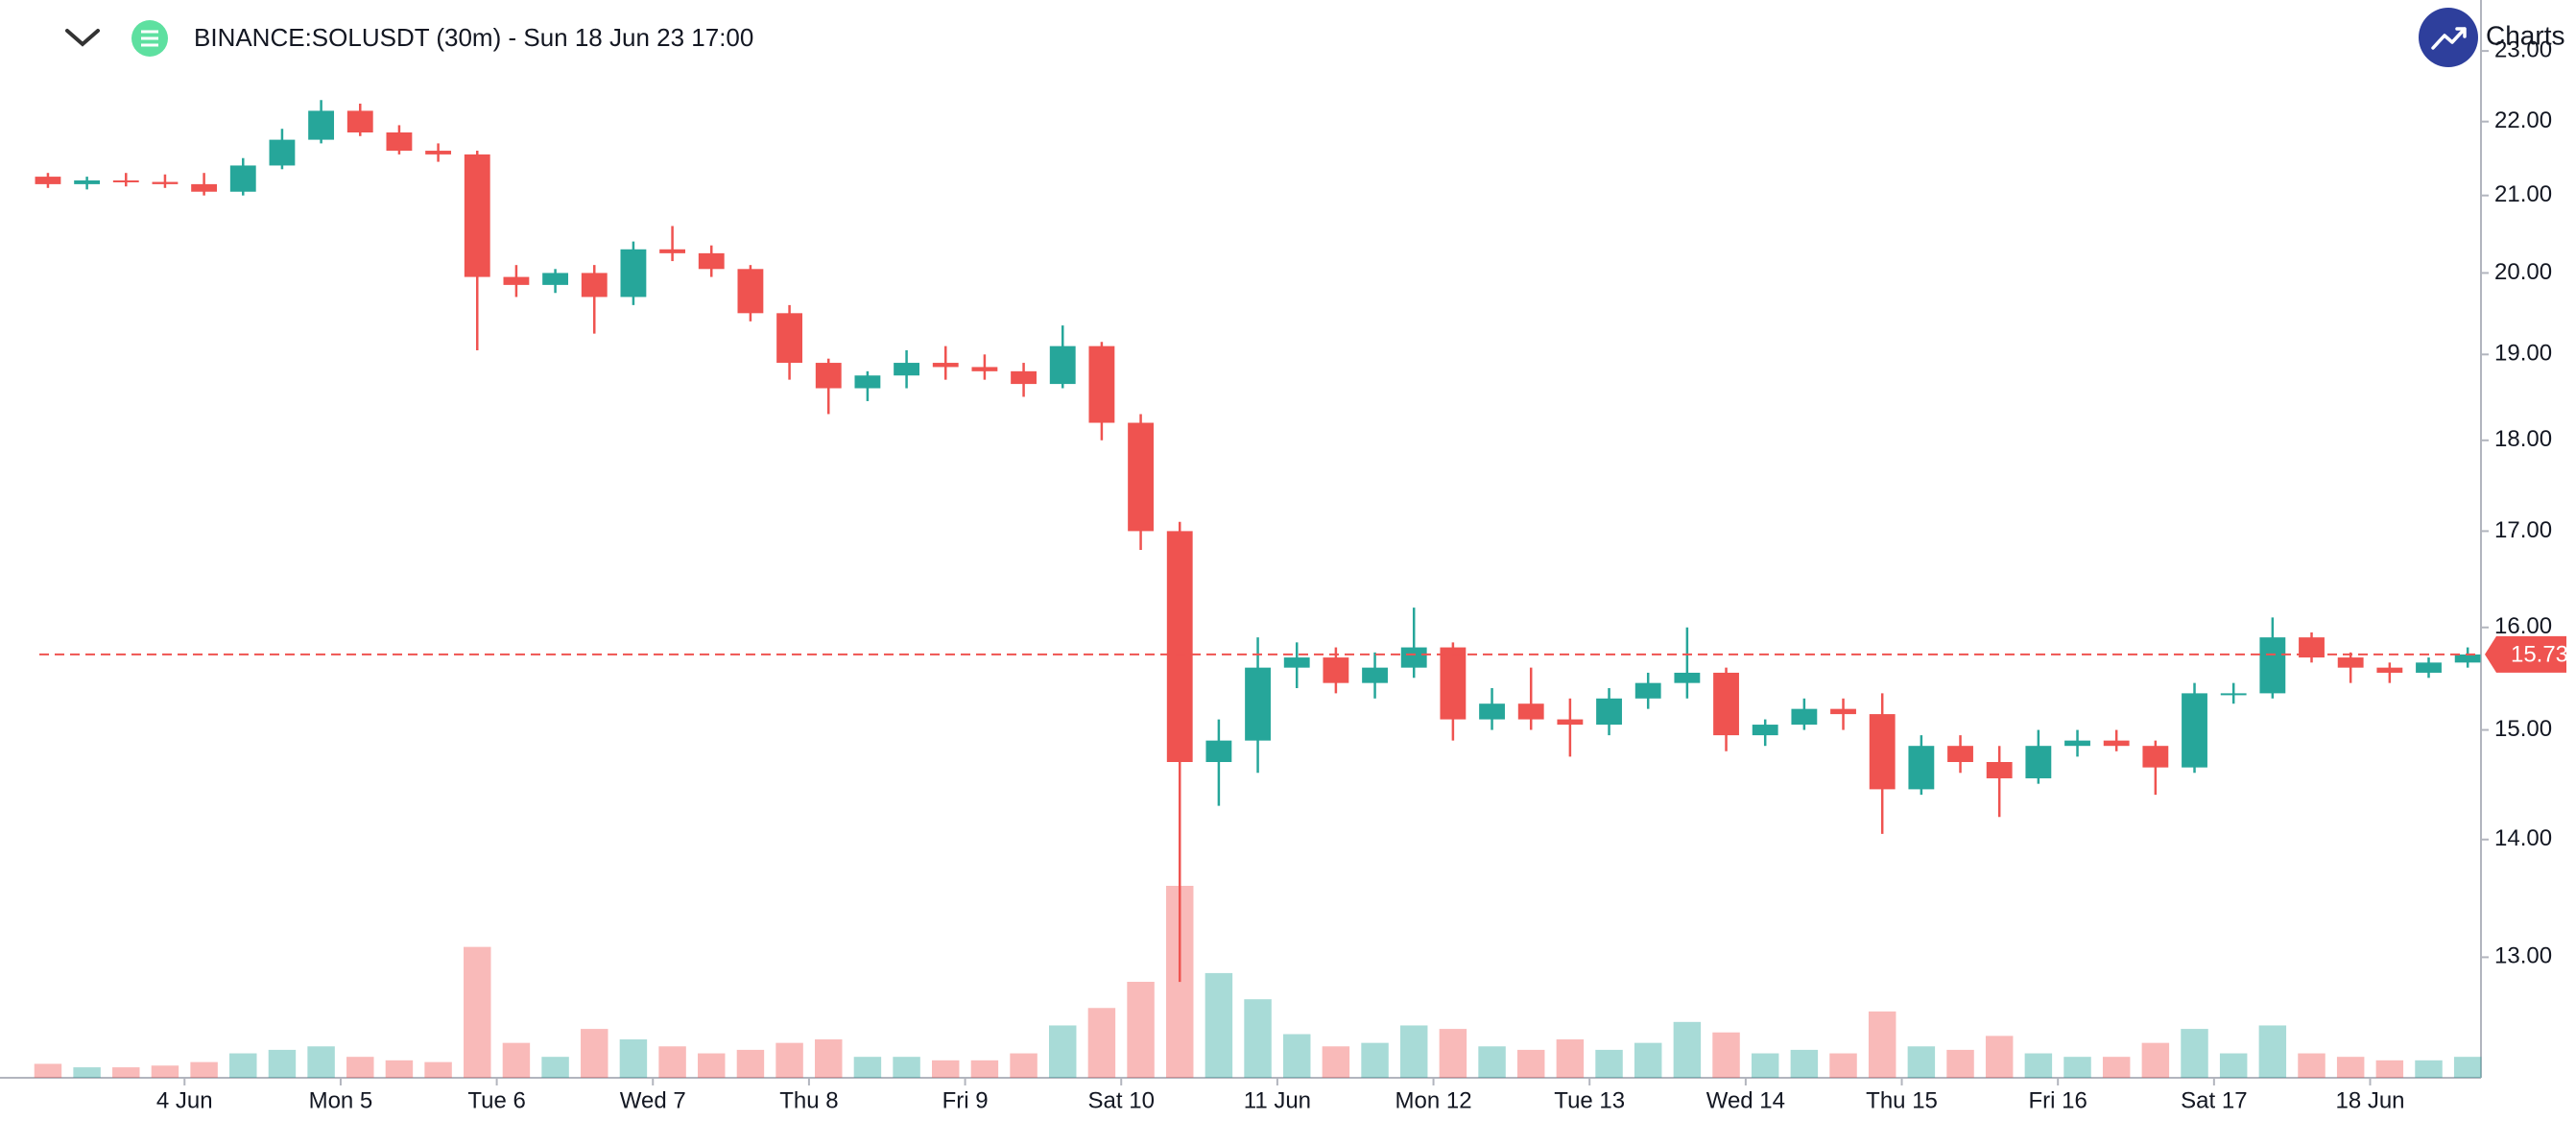  I want to click on brand-name: Charts, so click(2525, 35).